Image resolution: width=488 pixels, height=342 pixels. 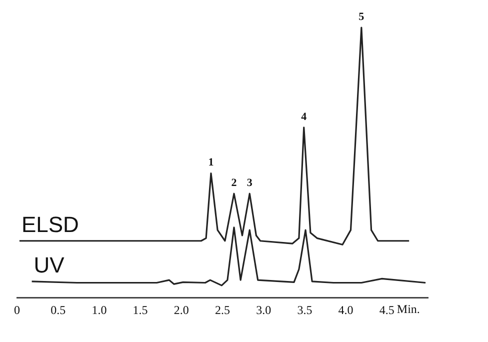 What do you see at coordinates (17, 309) in the screenshot?
I see `x-tick-label: 0` at bounding box center [17, 309].